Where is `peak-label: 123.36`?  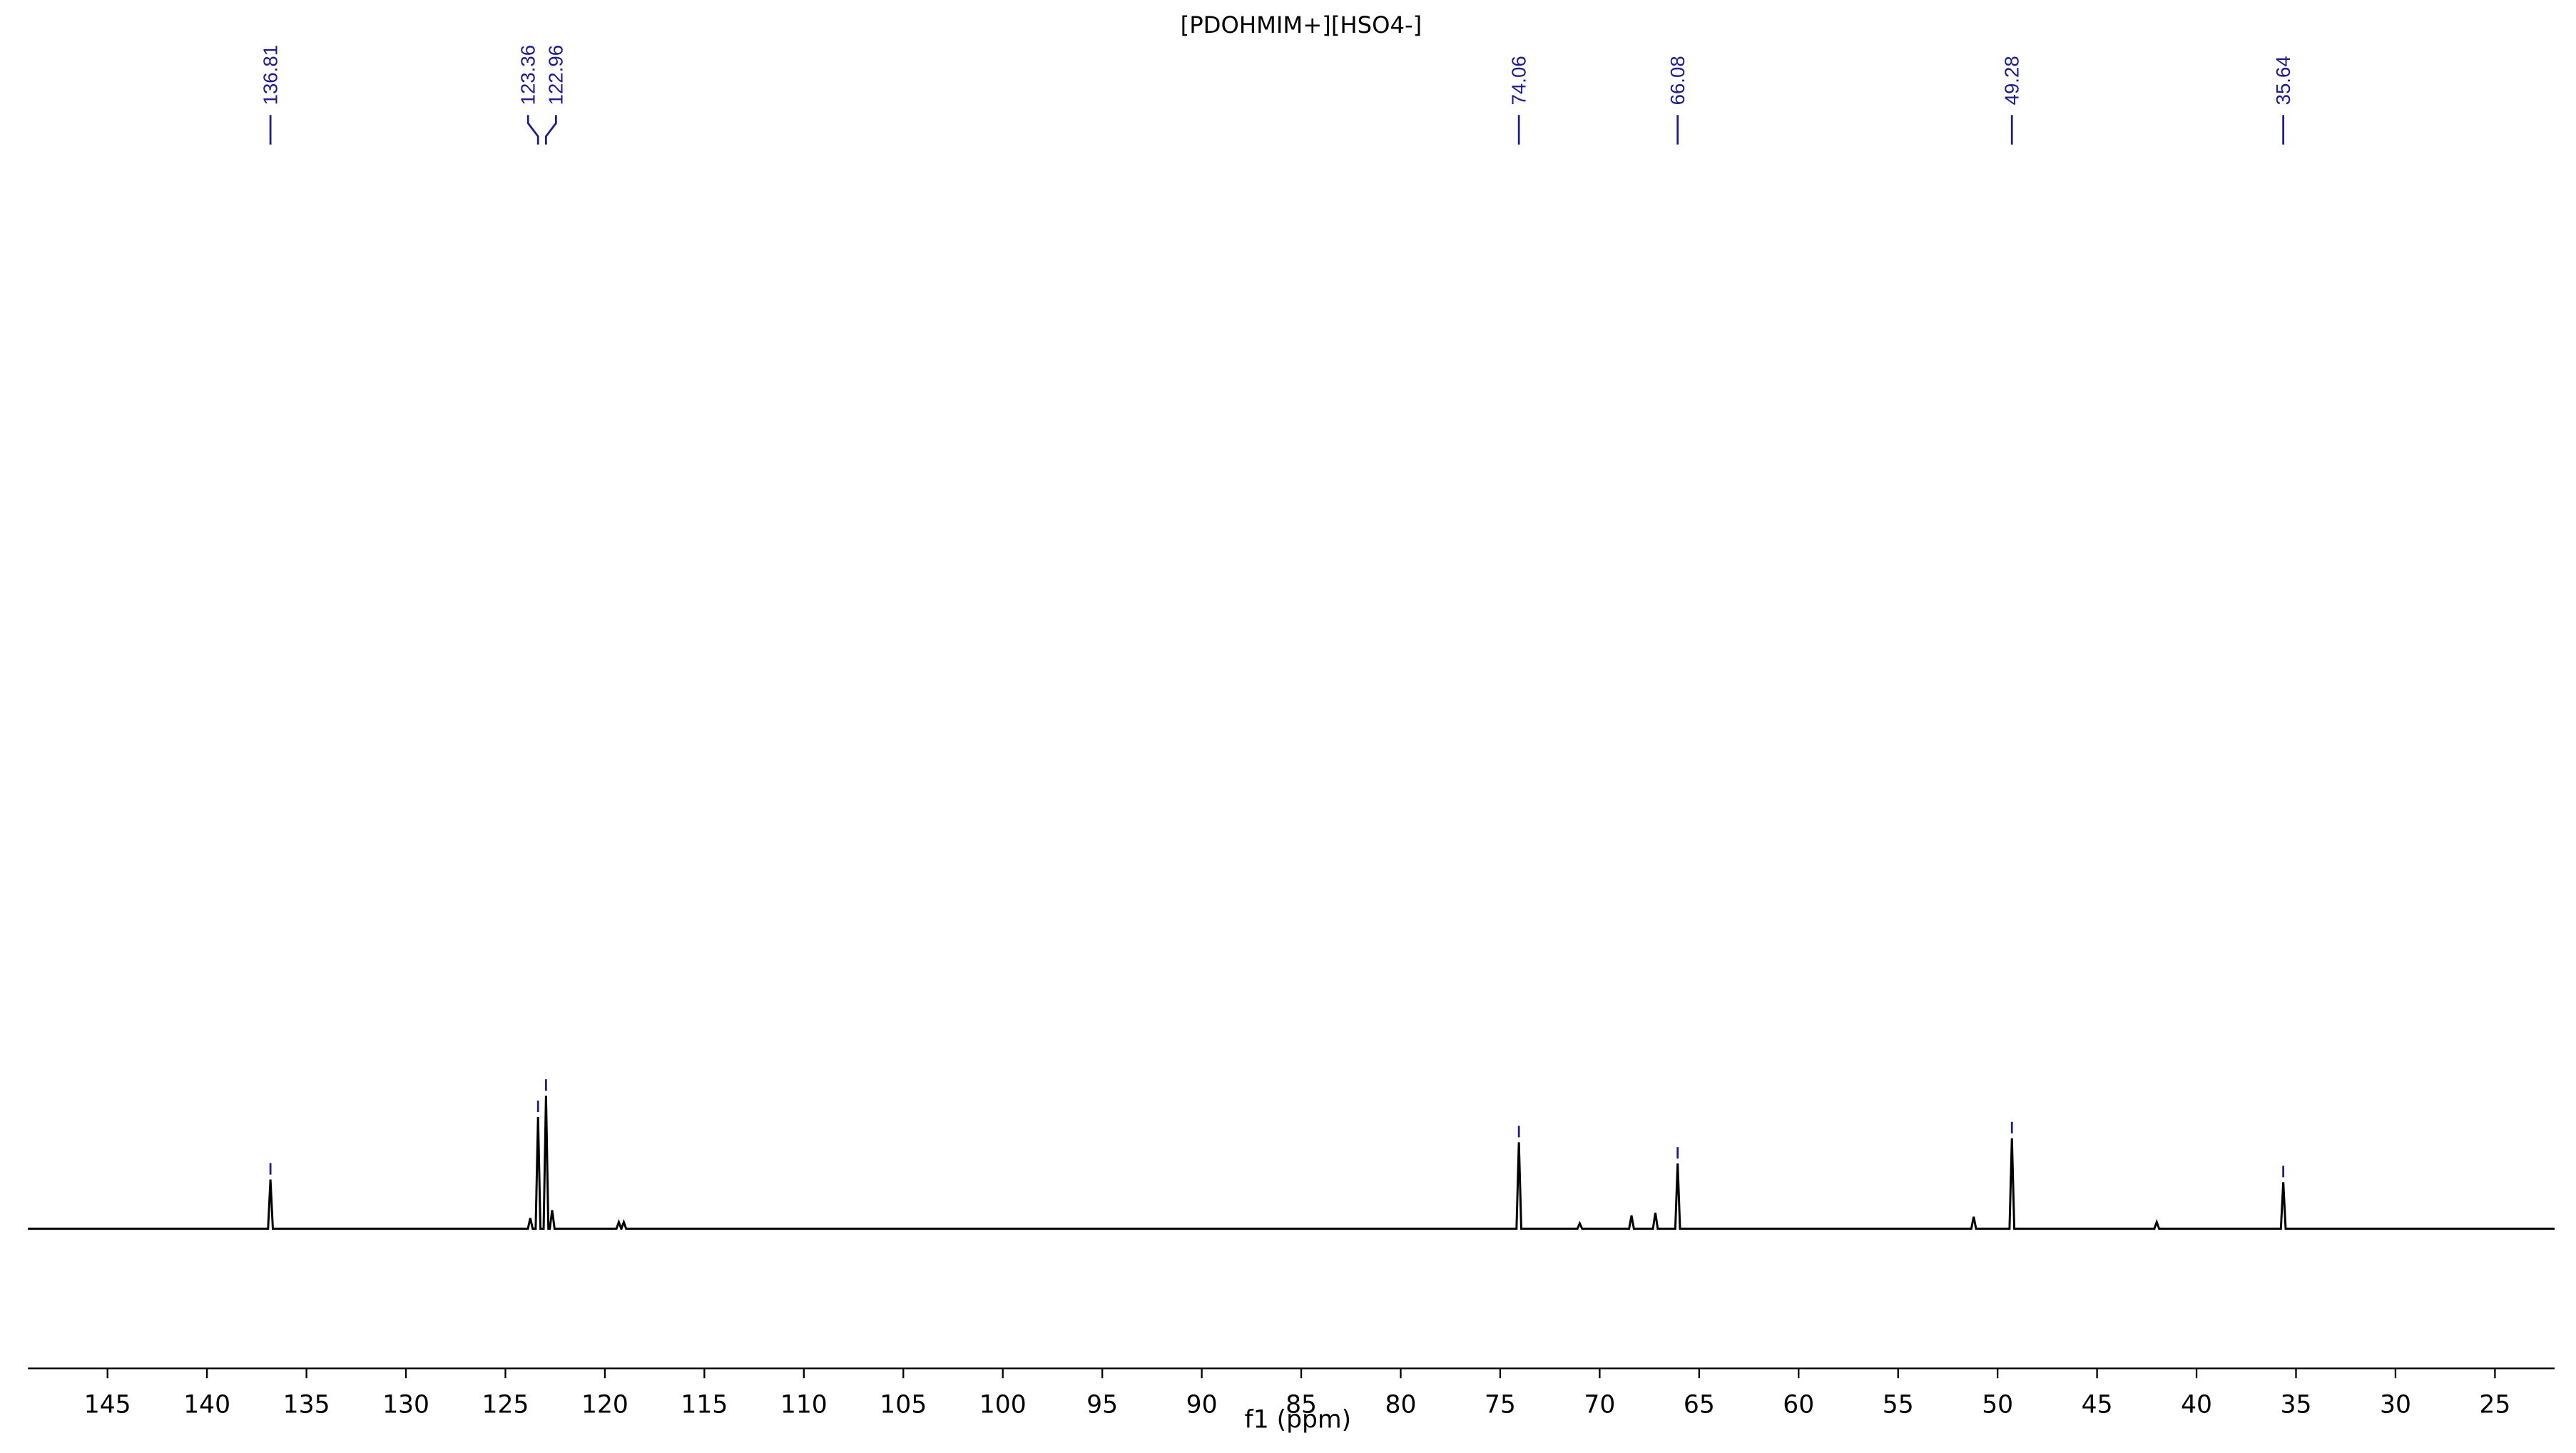 peak-label: 123.36 is located at coordinates (527, 75).